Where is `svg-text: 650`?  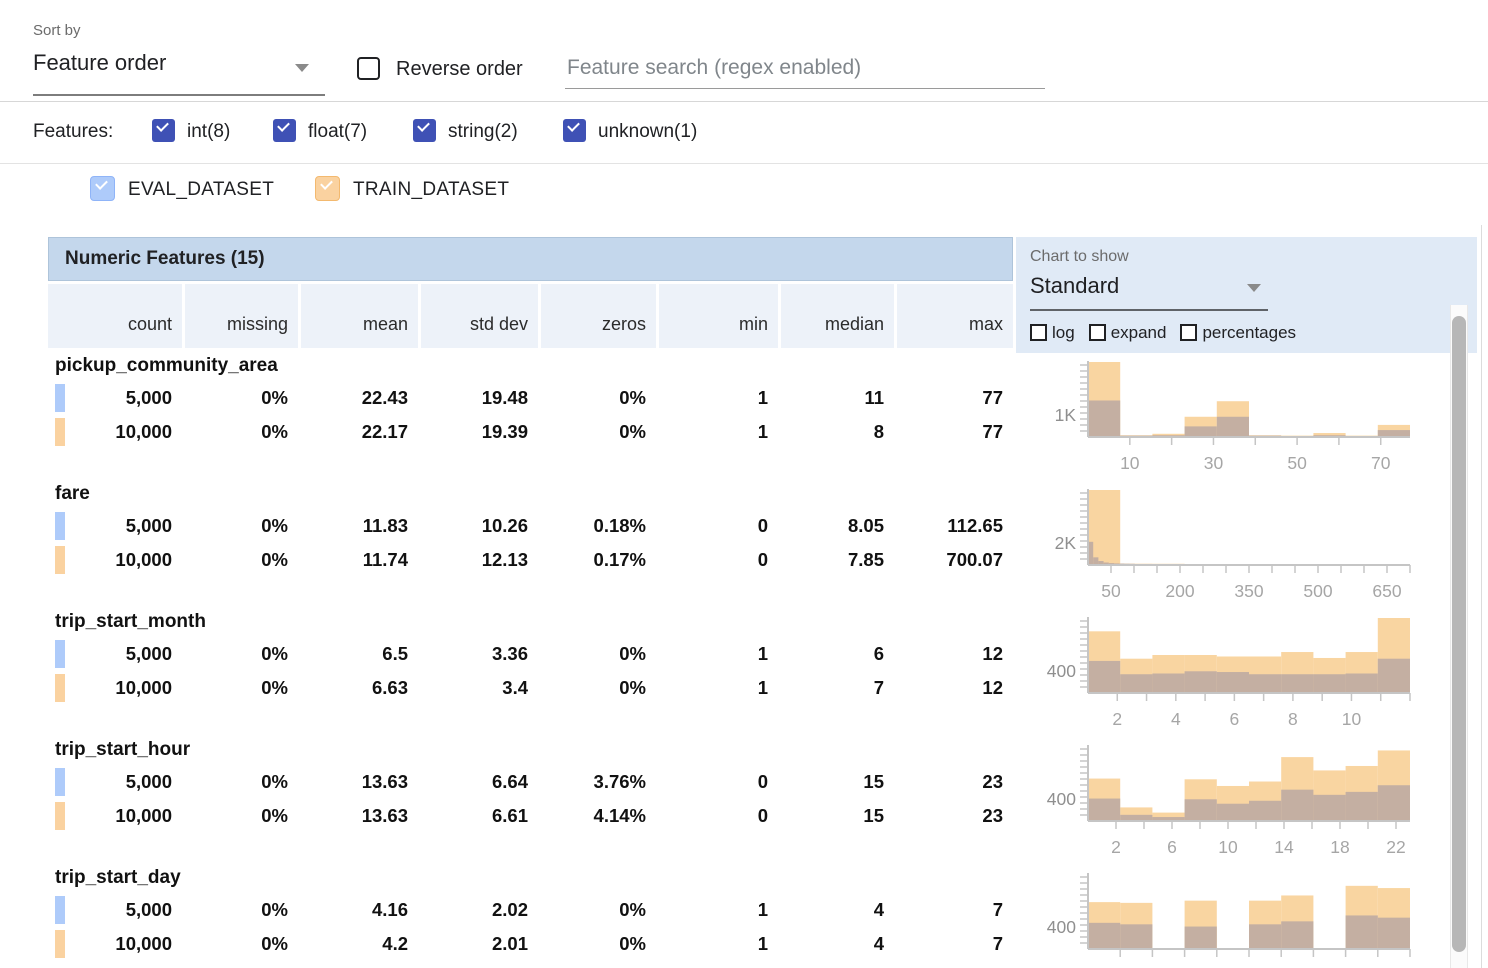 svg-text: 650 is located at coordinates (1386, 591).